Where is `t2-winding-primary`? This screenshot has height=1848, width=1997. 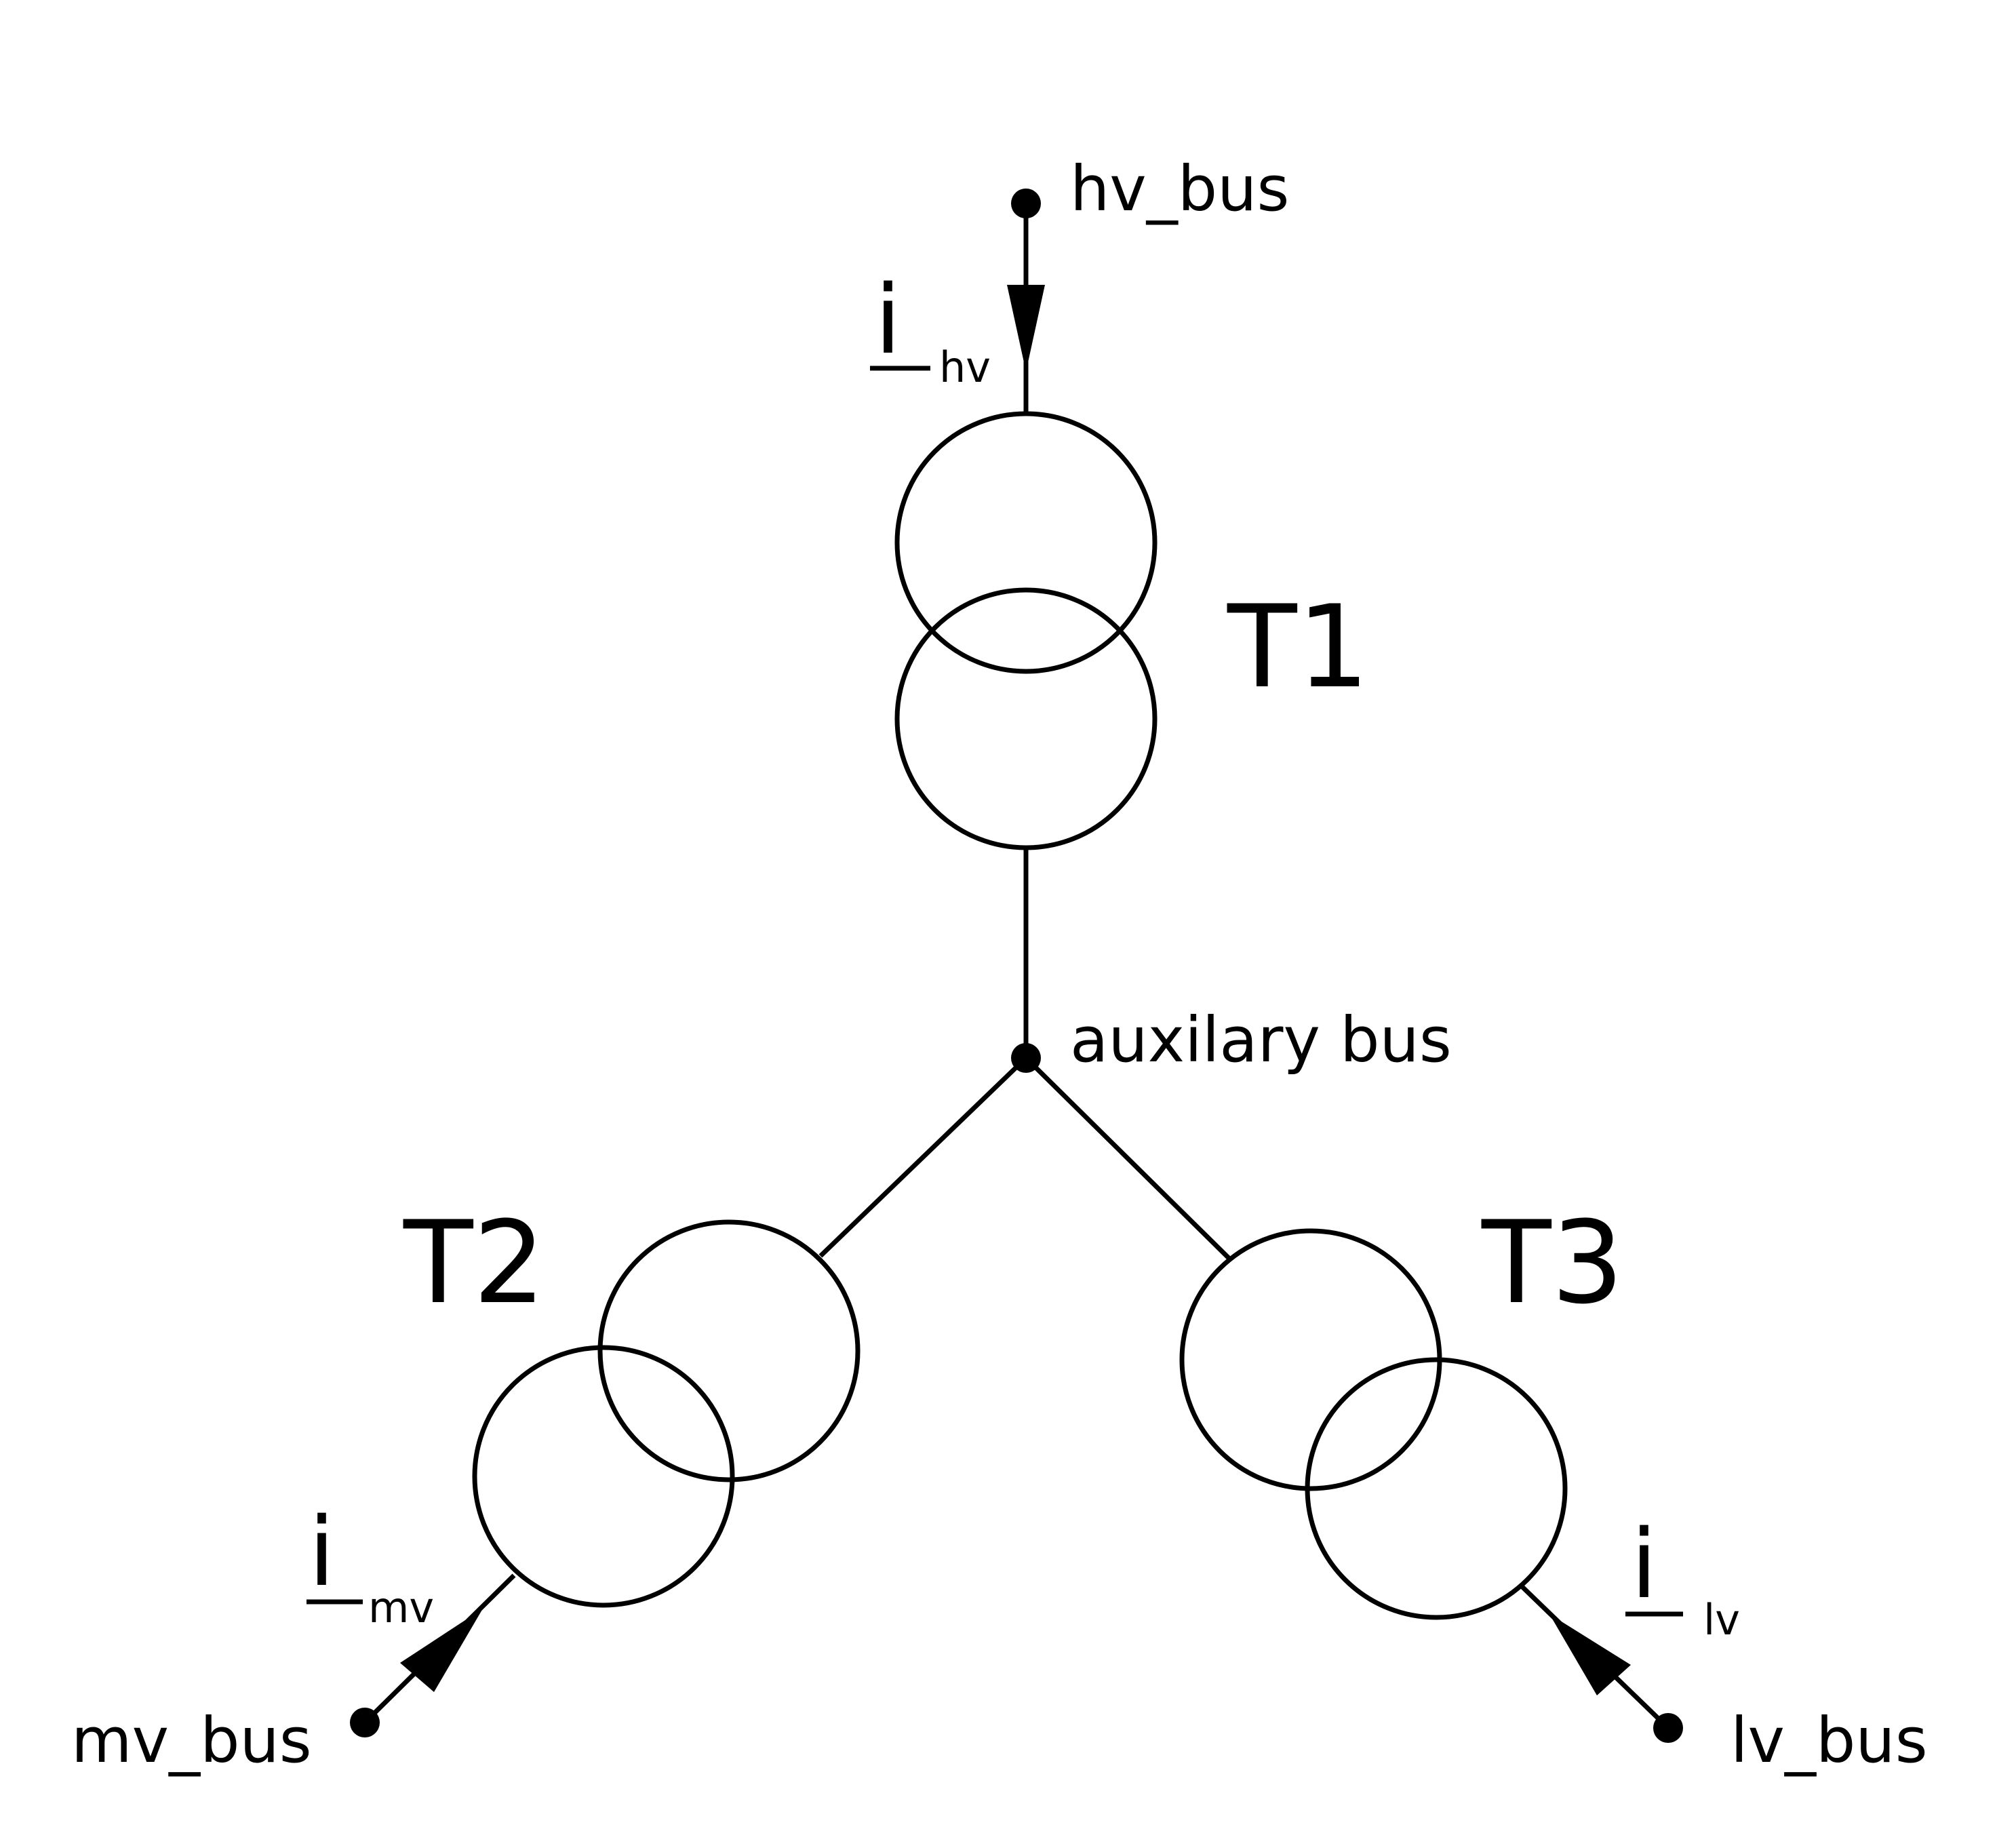 t2-winding-primary is located at coordinates (729, 1351).